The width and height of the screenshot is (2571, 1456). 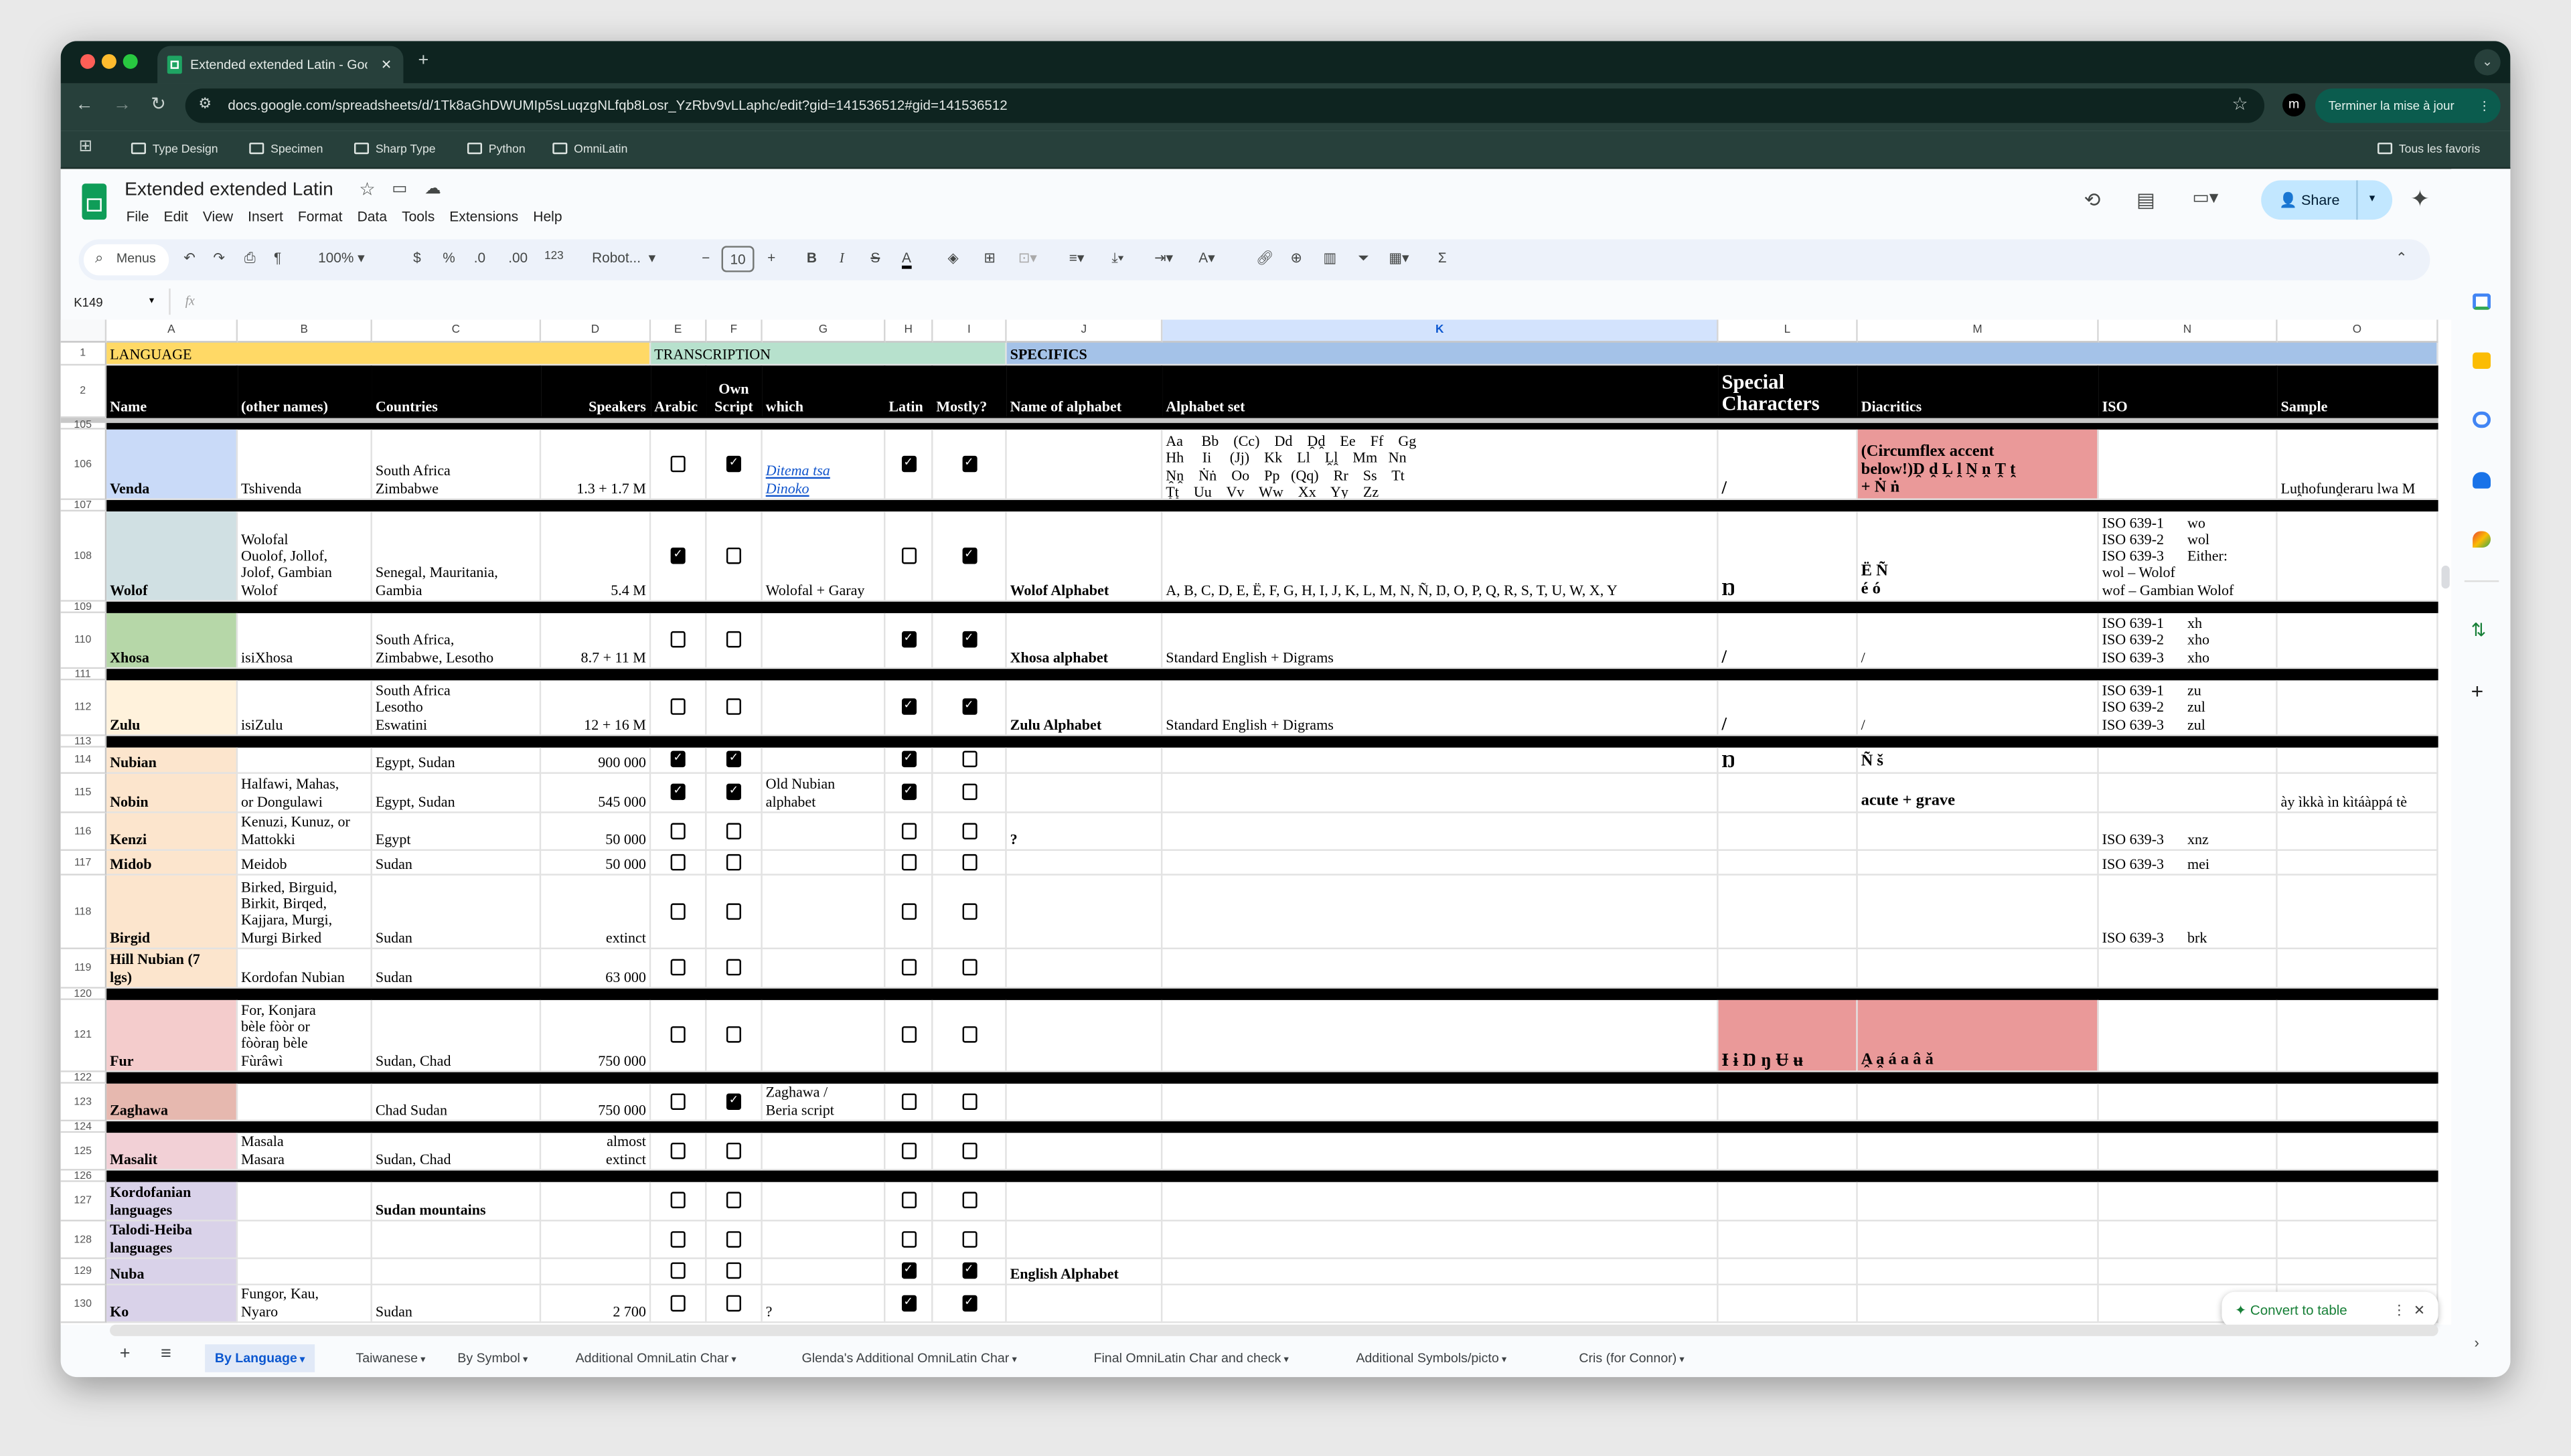 I want to click on filter-icon: ⏷, so click(x=1363, y=257).